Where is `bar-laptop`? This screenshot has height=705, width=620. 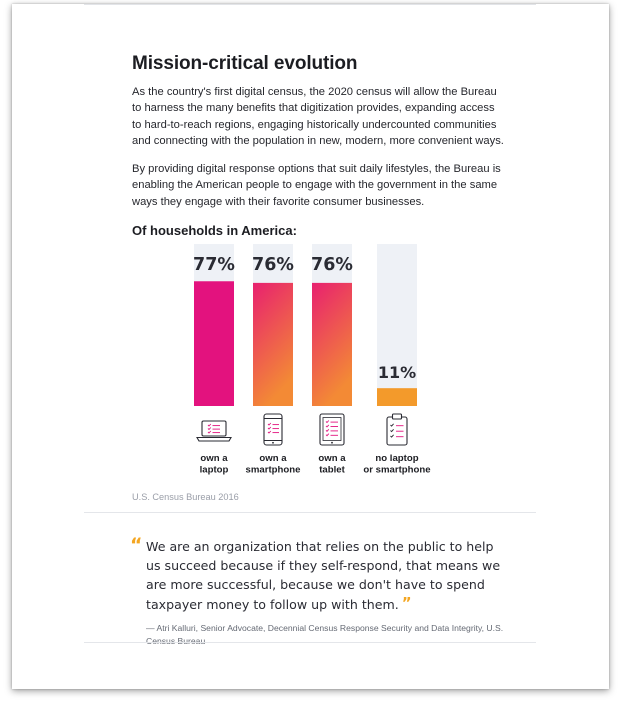
bar-laptop is located at coordinates (214, 343).